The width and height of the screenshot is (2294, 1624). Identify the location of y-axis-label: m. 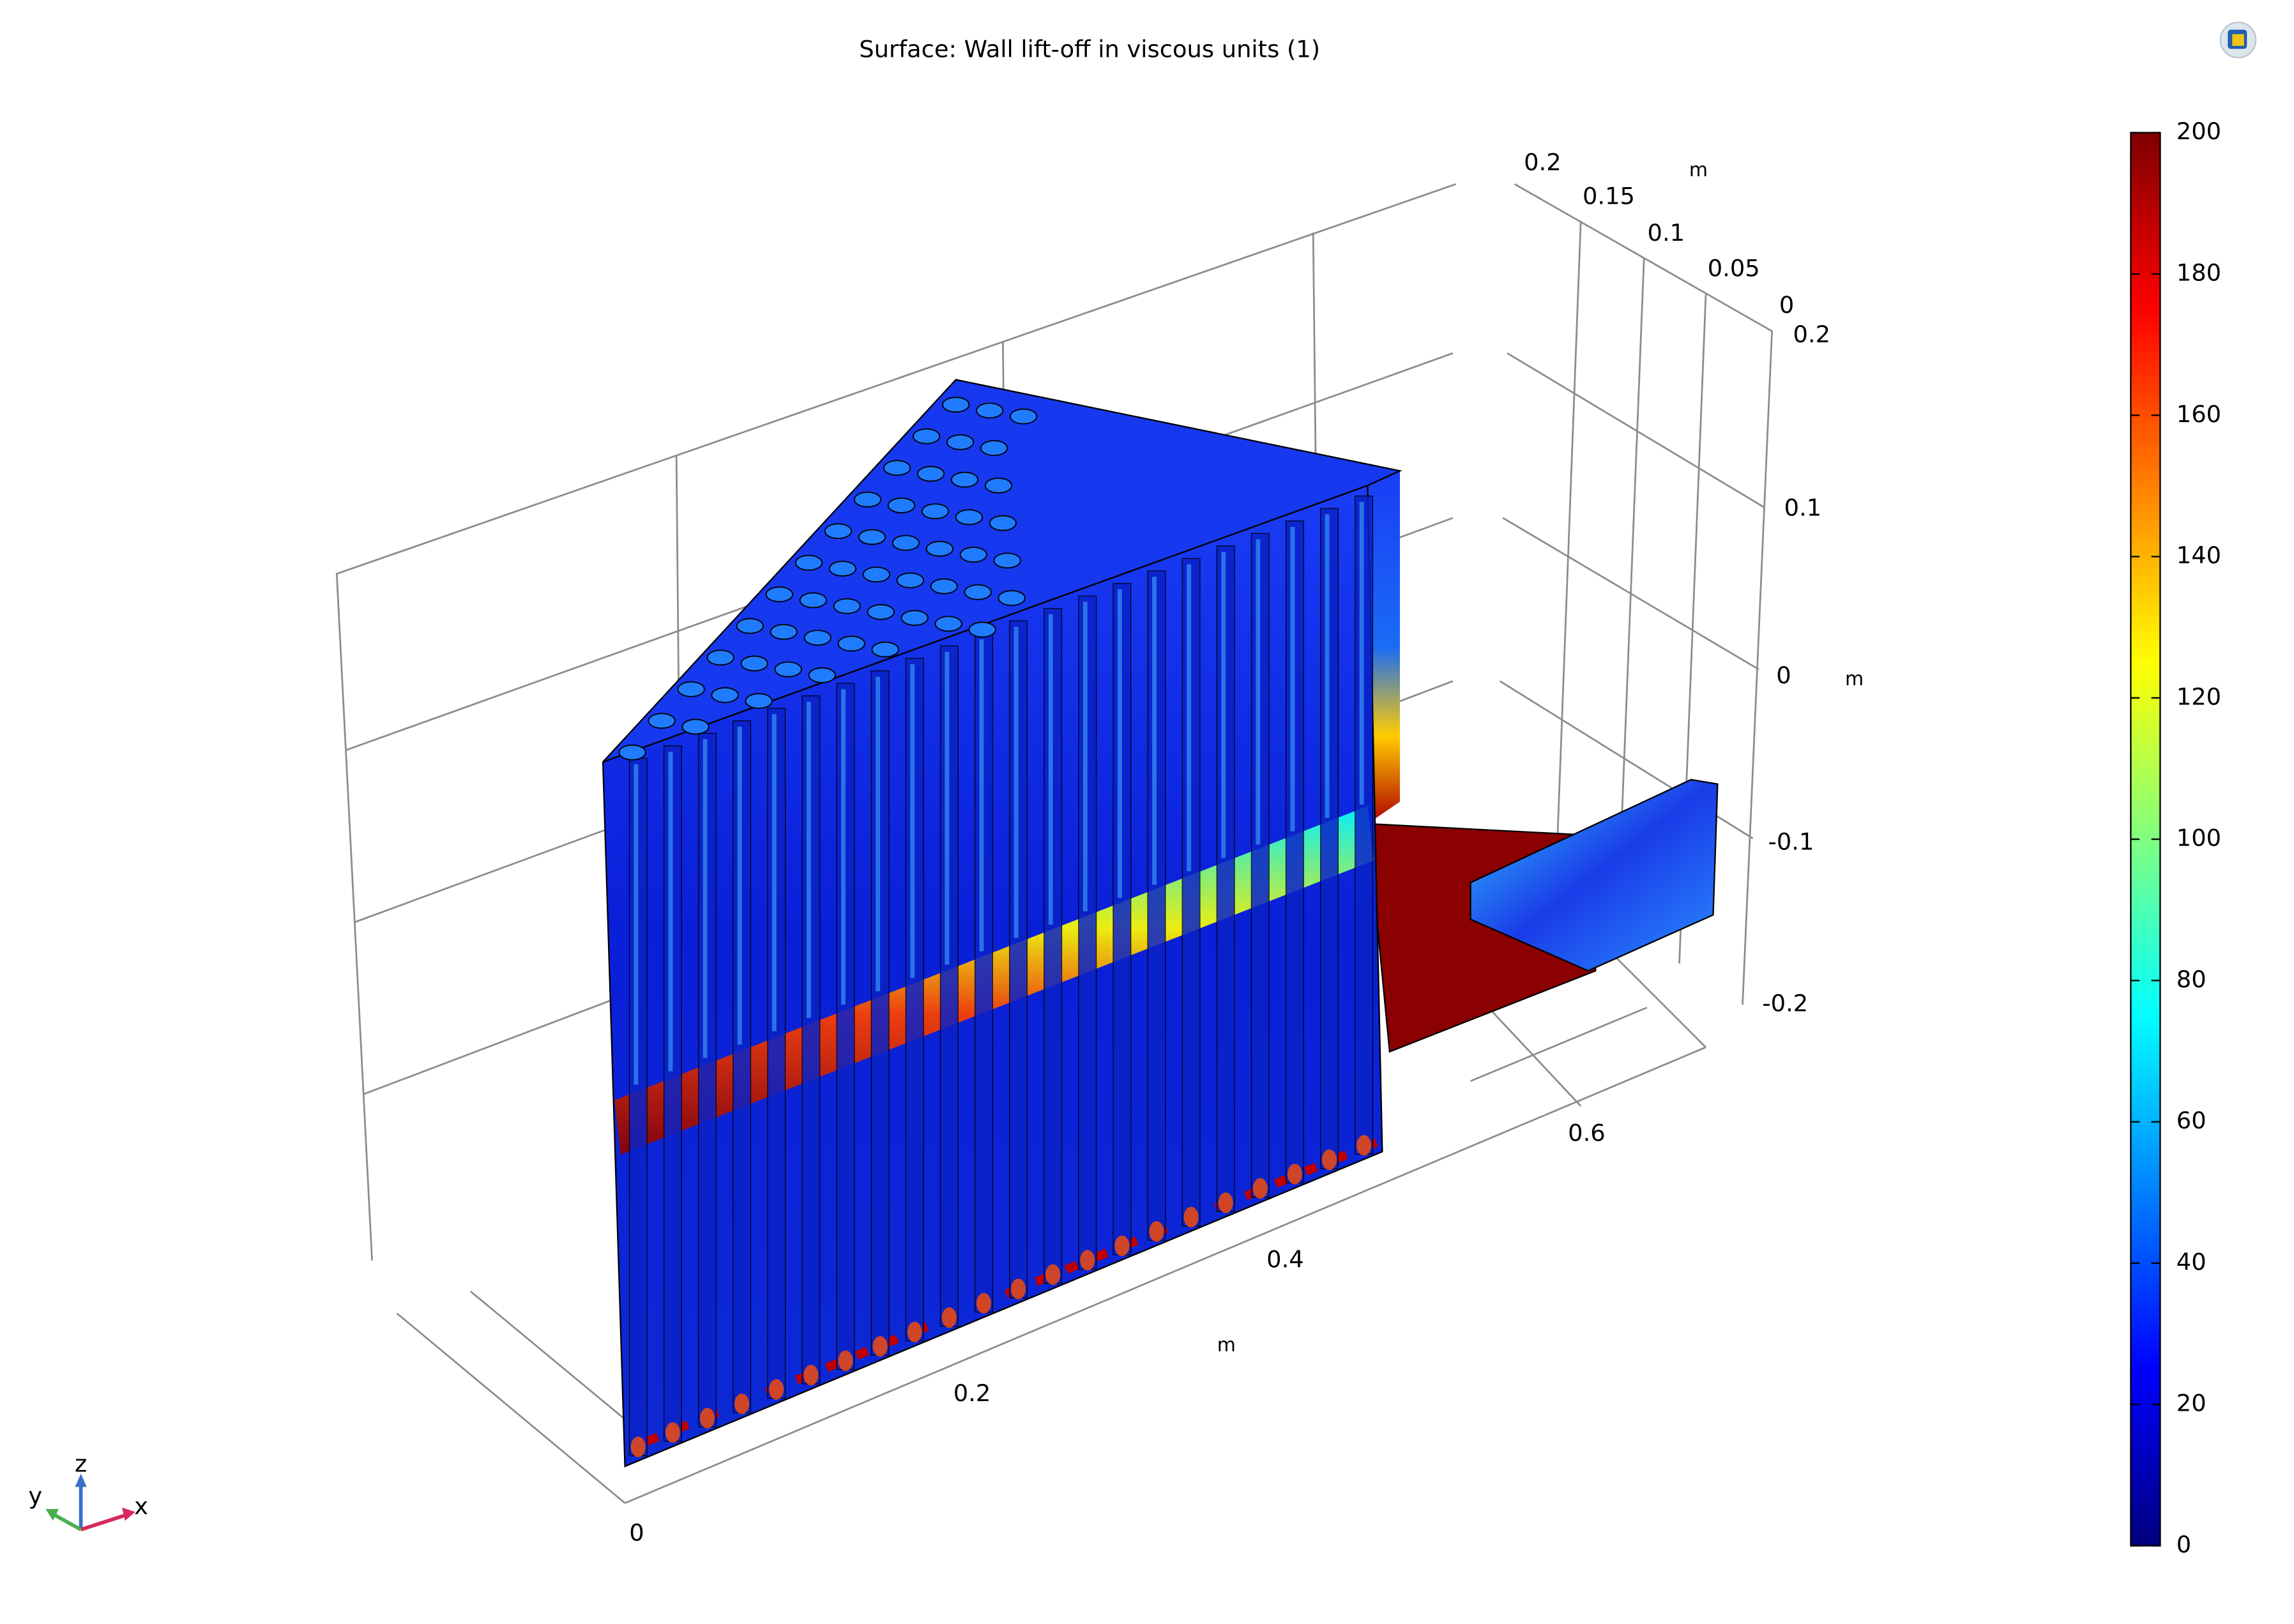
(1698, 170).